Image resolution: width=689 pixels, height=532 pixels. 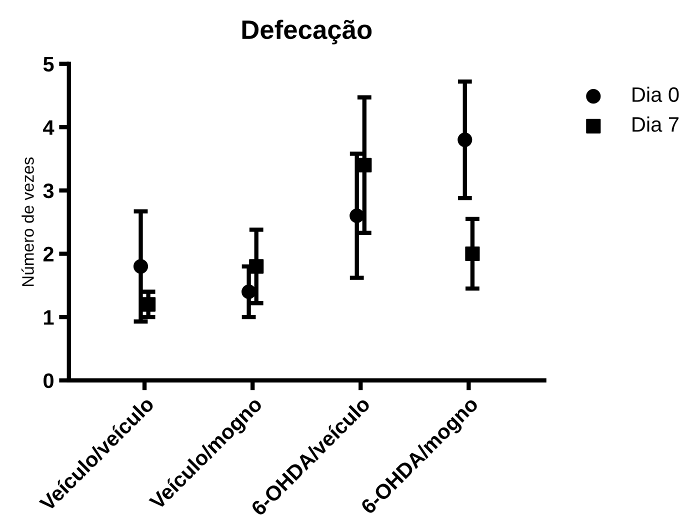 I want to click on legend-label: Dia 0, so click(x=655, y=94).